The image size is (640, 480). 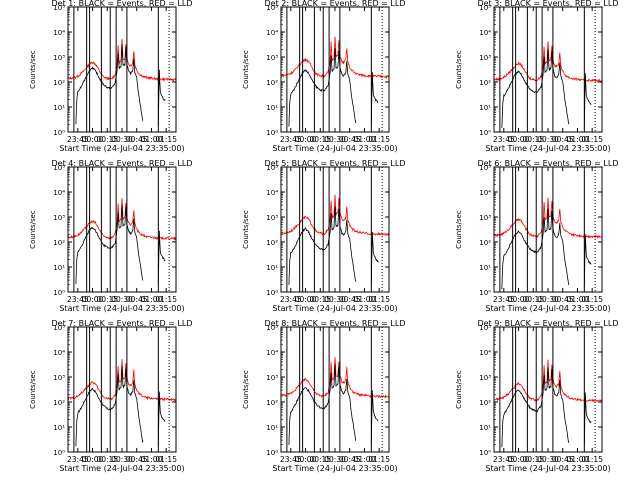 I want to click on panel-title: Det 2: BLACK = Events, RED = LLD, so click(x=335, y=4).